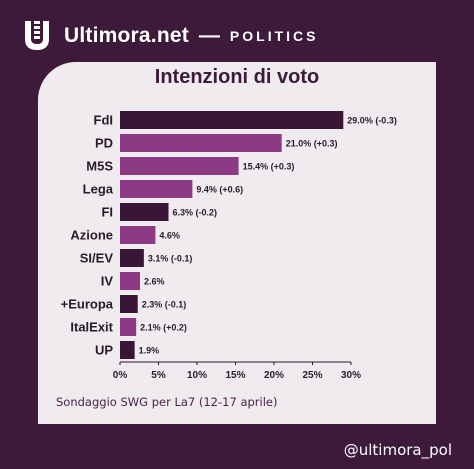 The height and width of the screenshot is (469, 474). I want to click on category-label: +Europa, so click(87, 304).